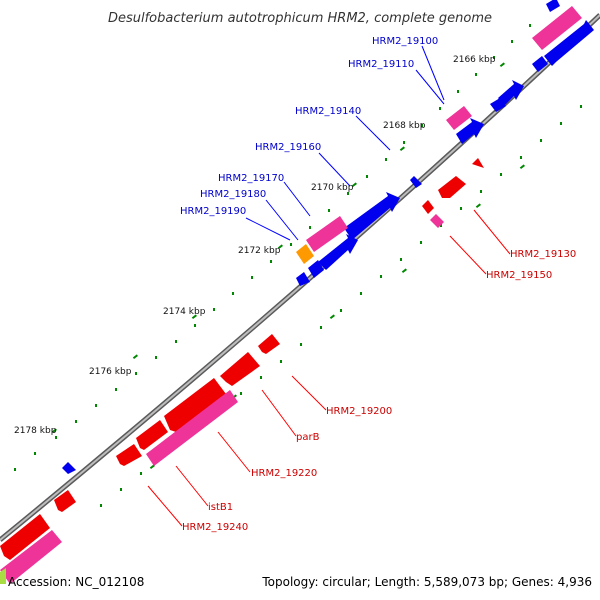 This screenshot has height=600, width=600. What do you see at coordinates (25, 537) in the screenshot?
I see `feature-cds-19240b` at bounding box center [25, 537].